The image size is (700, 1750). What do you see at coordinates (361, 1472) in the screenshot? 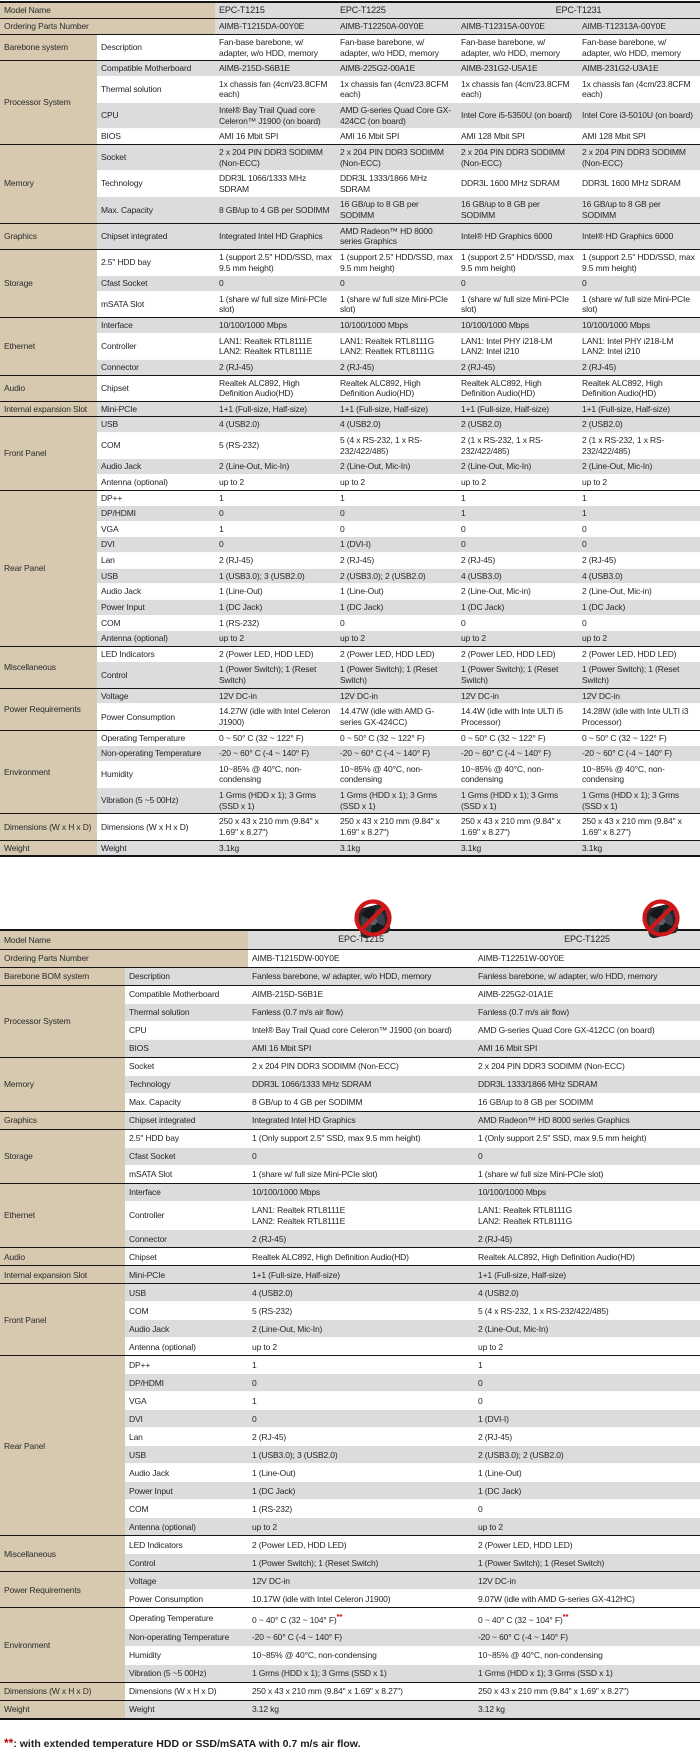
I see `spec-value-cell: 1 (Line-Out)` at bounding box center [361, 1472].